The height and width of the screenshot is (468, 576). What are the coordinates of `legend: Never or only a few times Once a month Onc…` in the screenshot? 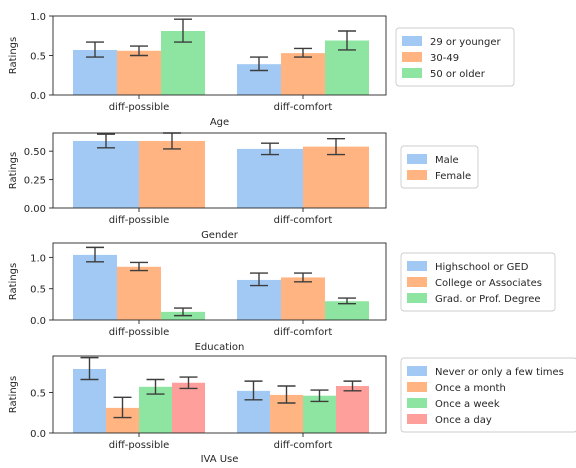 It's located at (488, 395).